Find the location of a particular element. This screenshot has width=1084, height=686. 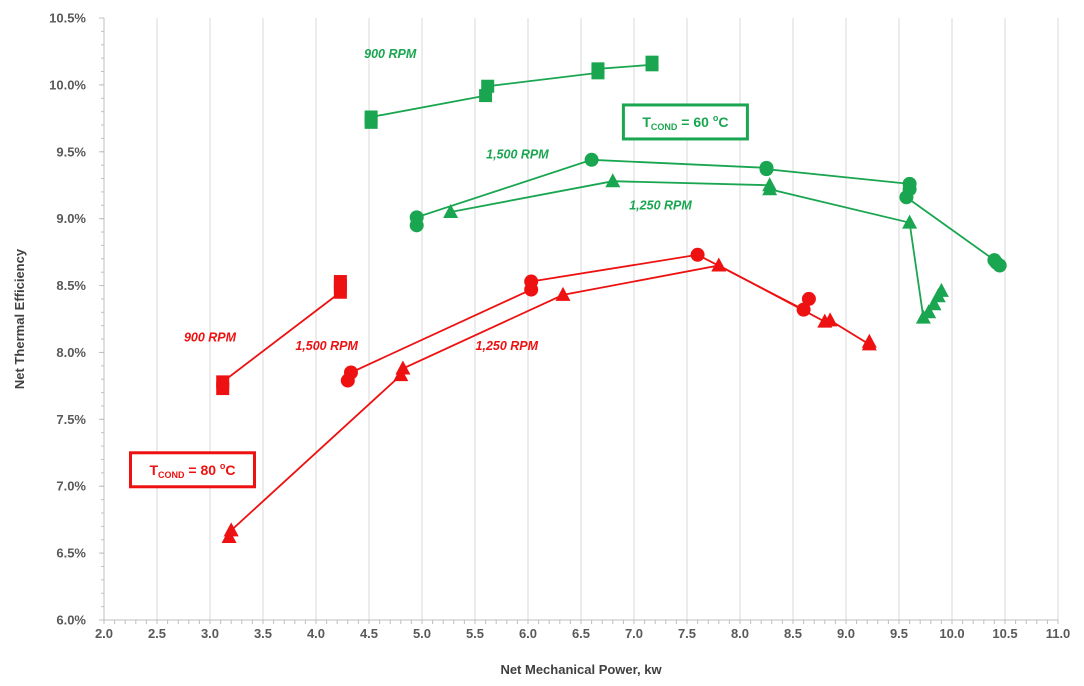

x-tick-label: 6.0 is located at coordinates (528, 633).